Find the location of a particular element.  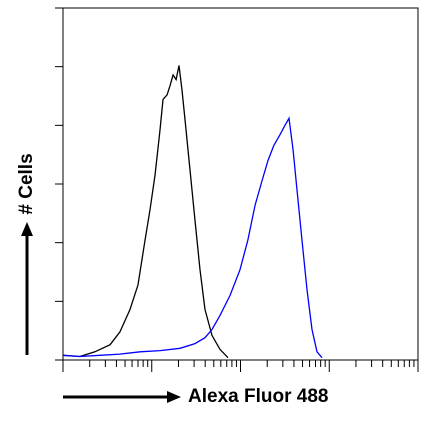

x-axis-label: Alexa Fluor 488 is located at coordinates (258, 396).